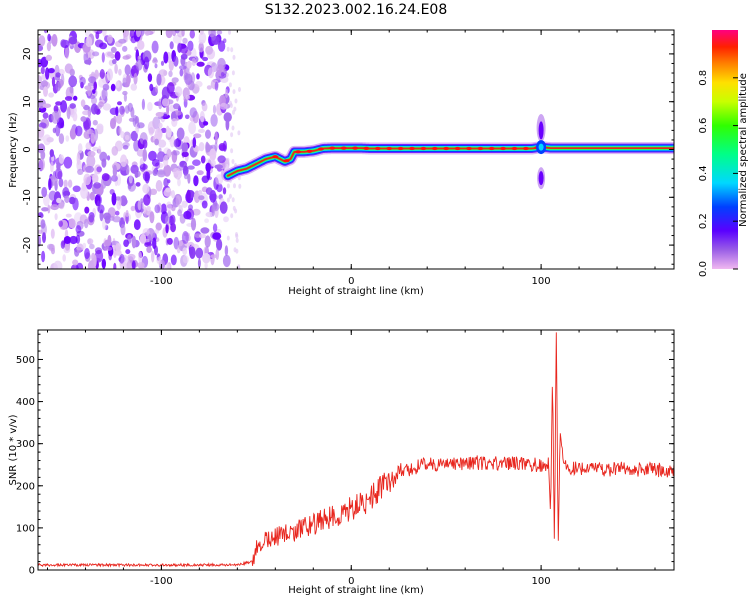 The height and width of the screenshot is (600, 750). Describe the element at coordinates (718, 173) in the screenshot. I see `colorbar-ticks: 0.0 0.2 0.4 0.6 0.8` at that location.